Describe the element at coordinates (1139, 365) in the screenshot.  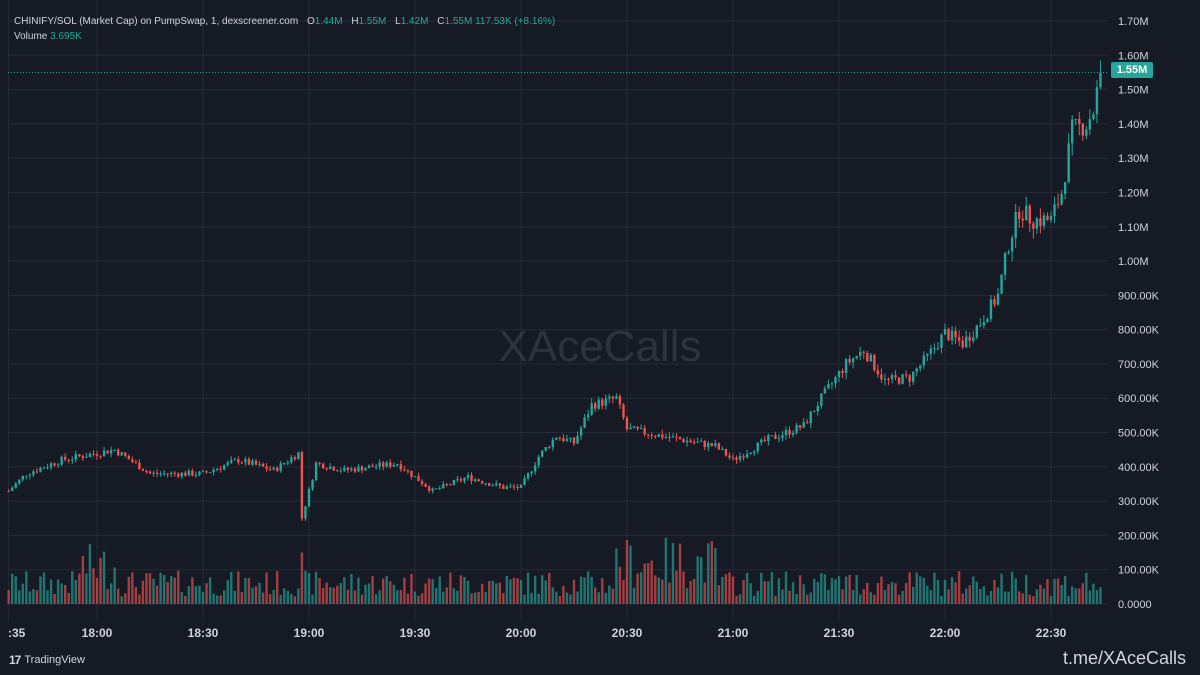
I see `y-tick-label: 700.00K` at that location.